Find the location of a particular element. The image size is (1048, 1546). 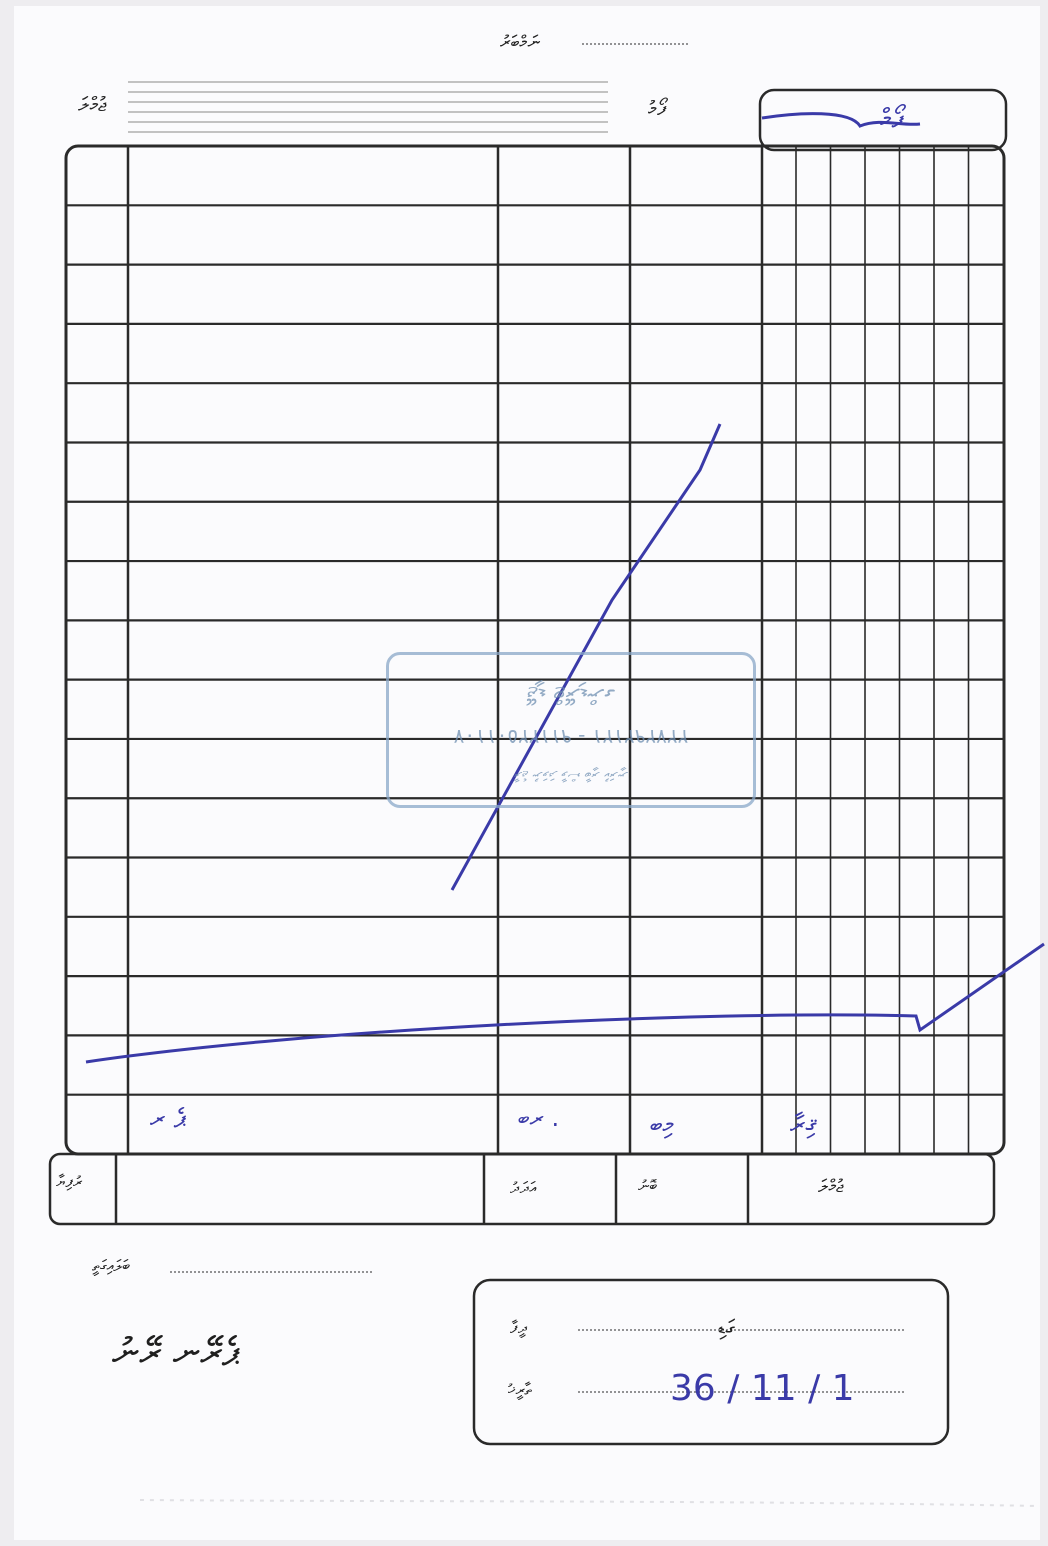

totals-col-c-label: އަދަދު is located at coordinates (523, 1187).